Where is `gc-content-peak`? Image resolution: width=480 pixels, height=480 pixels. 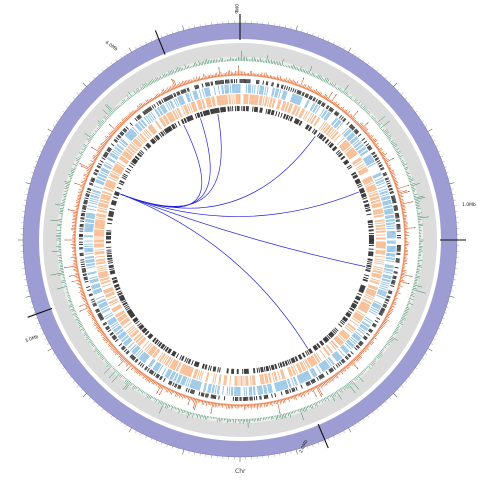
gc-content-peak is located at coordinates (160, 394).